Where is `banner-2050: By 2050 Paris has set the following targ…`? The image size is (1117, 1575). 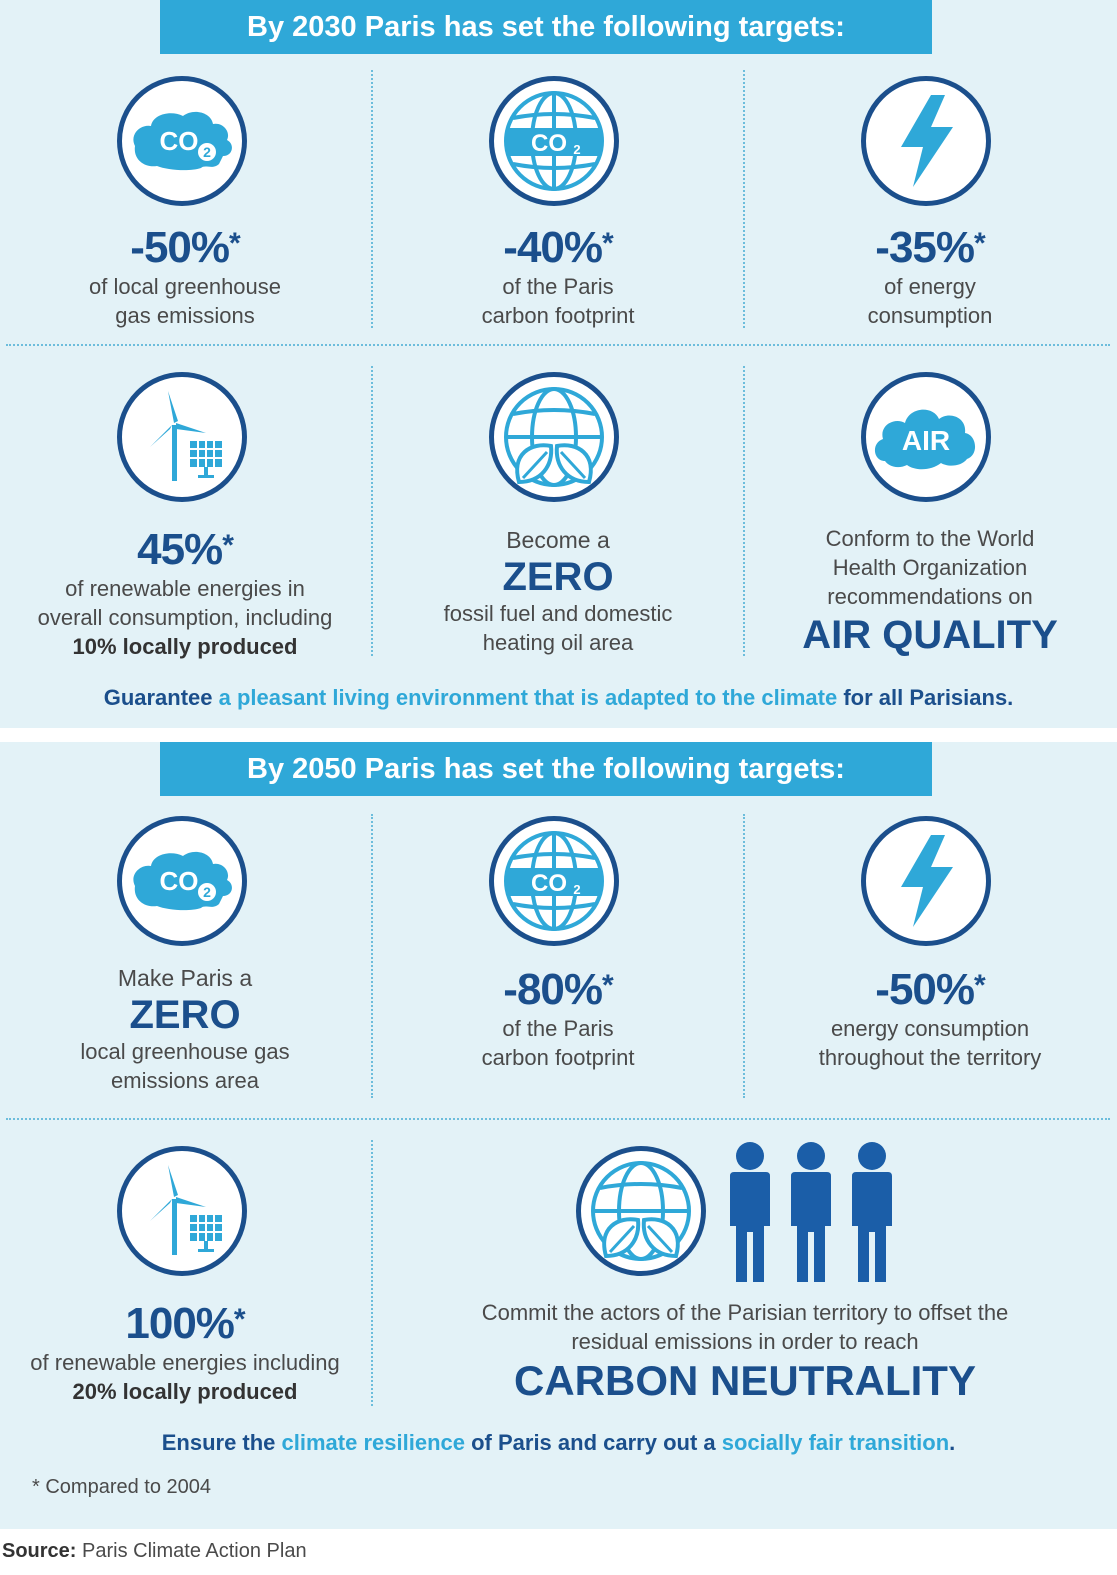
banner-2050: By 2050 Paris has set the following targ… is located at coordinates (546, 769).